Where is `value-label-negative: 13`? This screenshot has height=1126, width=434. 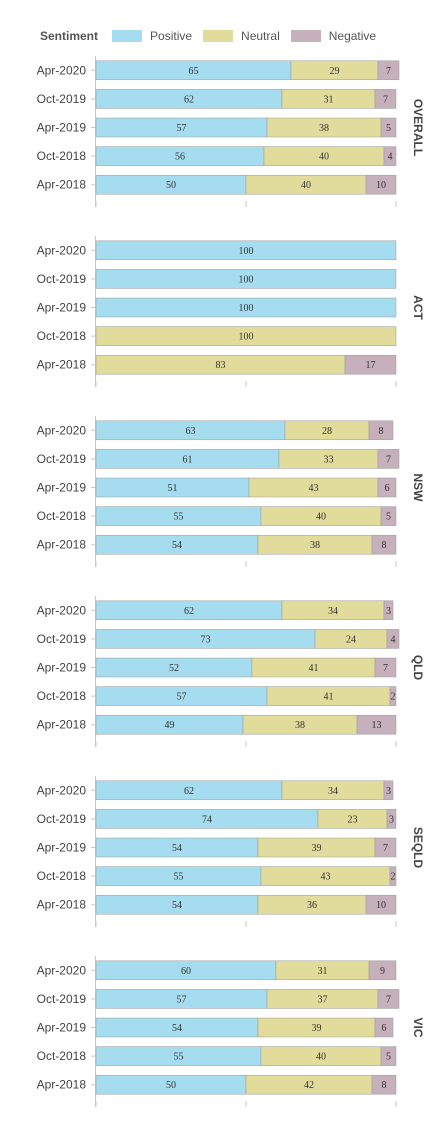 value-label-negative: 13 is located at coordinates (377, 725).